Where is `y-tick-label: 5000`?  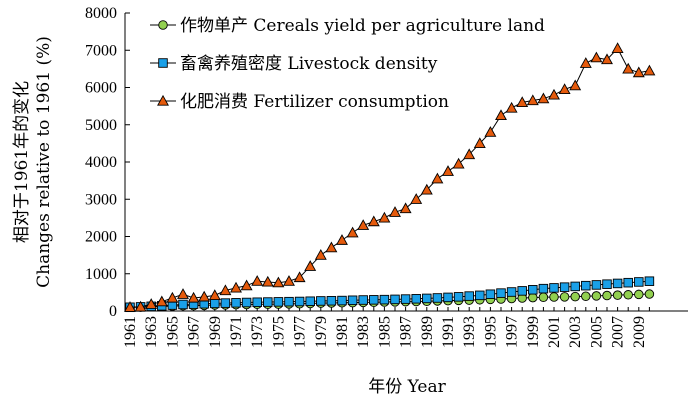
y-tick-label: 5000 is located at coordinates (101, 125).